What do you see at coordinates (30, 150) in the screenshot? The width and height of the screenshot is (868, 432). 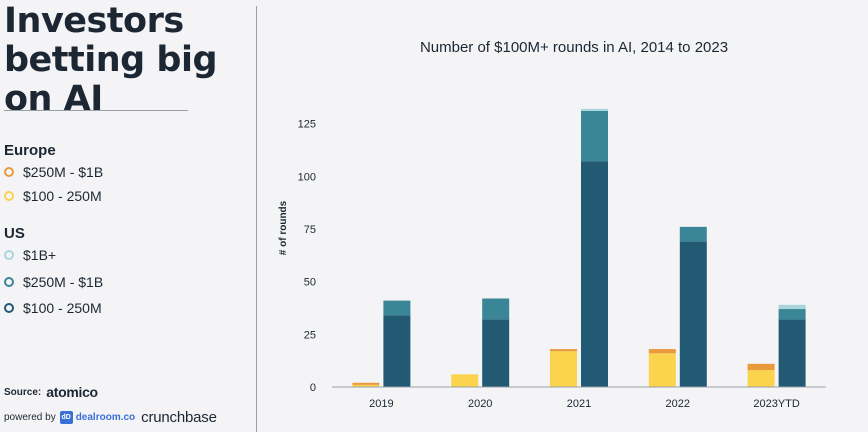 I see `legend-europe-title: Europe` at bounding box center [30, 150].